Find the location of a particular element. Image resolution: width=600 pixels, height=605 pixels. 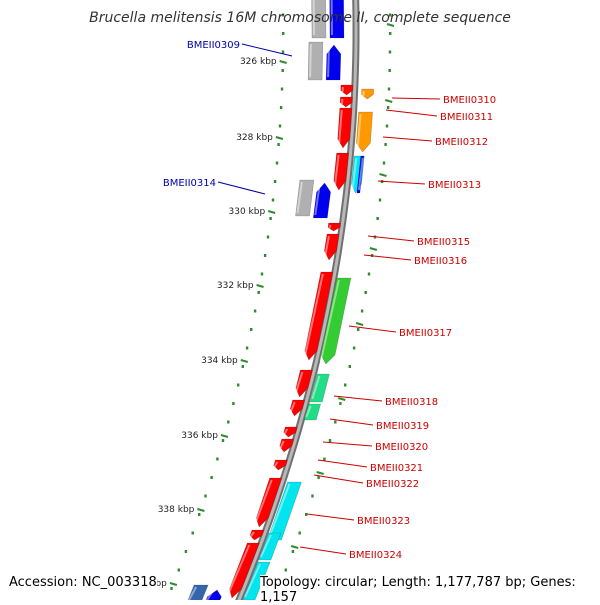

gene-label-bmeii0322: BMEII0322 is located at coordinates (392, 484).